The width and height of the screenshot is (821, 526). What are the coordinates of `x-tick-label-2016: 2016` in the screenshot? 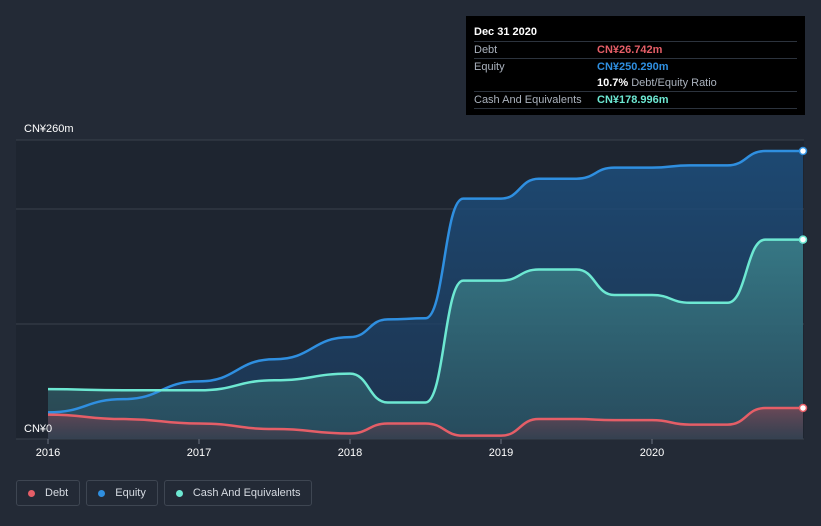 It's located at (48, 453).